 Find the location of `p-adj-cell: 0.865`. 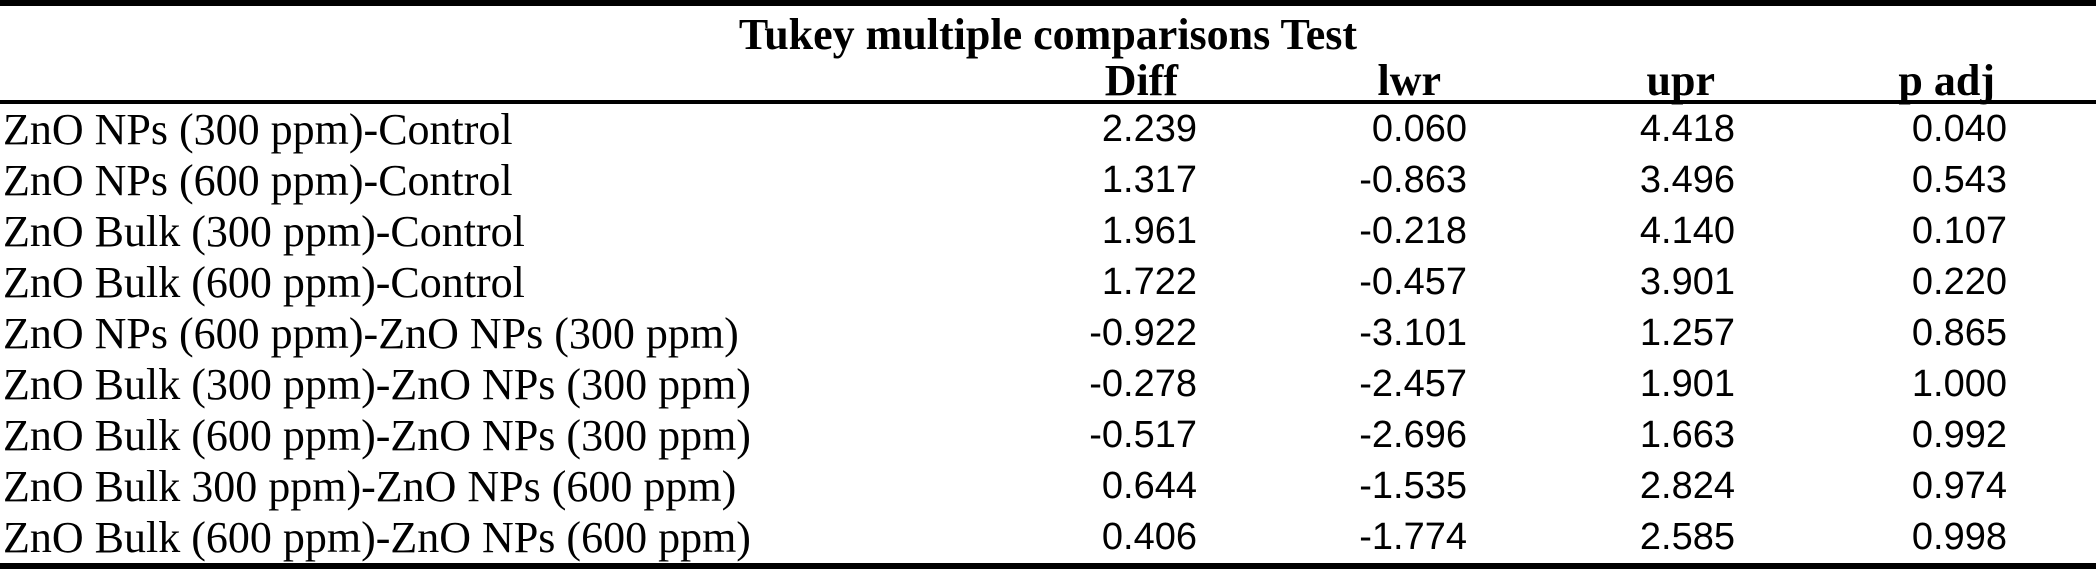

p-adj-cell: 0.865 is located at coordinates (1959, 333).